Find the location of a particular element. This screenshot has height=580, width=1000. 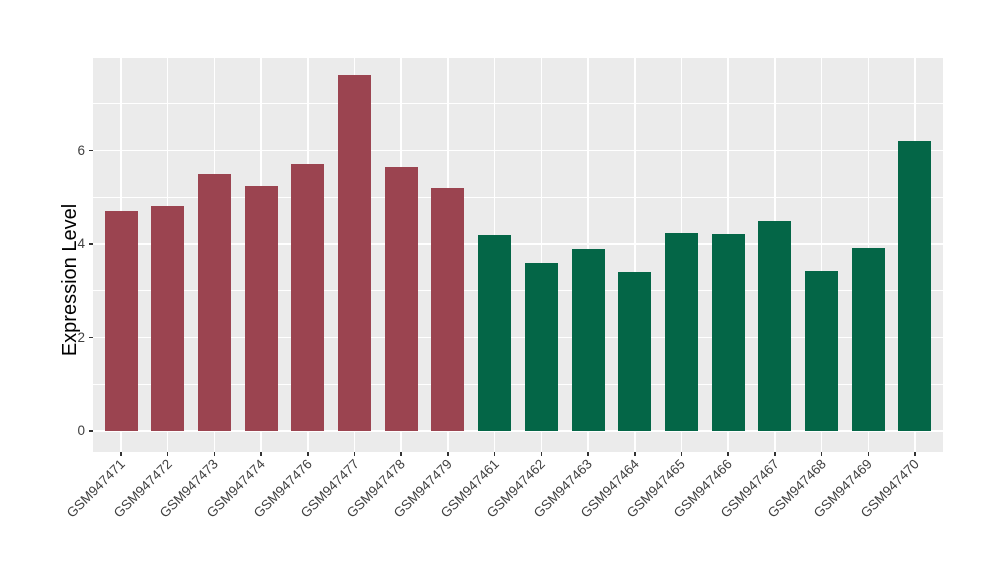

bar-GSM947464 is located at coordinates (635, 351).